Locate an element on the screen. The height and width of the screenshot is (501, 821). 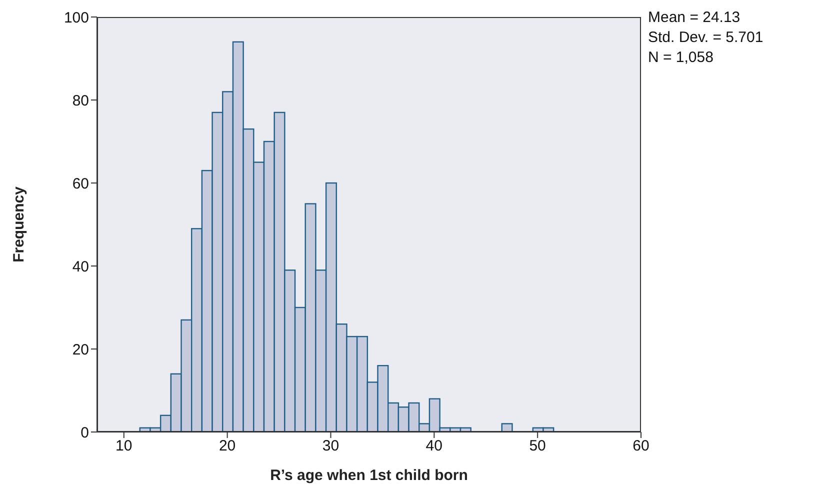
x-tick-label: 20 is located at coordinates (227, 446).